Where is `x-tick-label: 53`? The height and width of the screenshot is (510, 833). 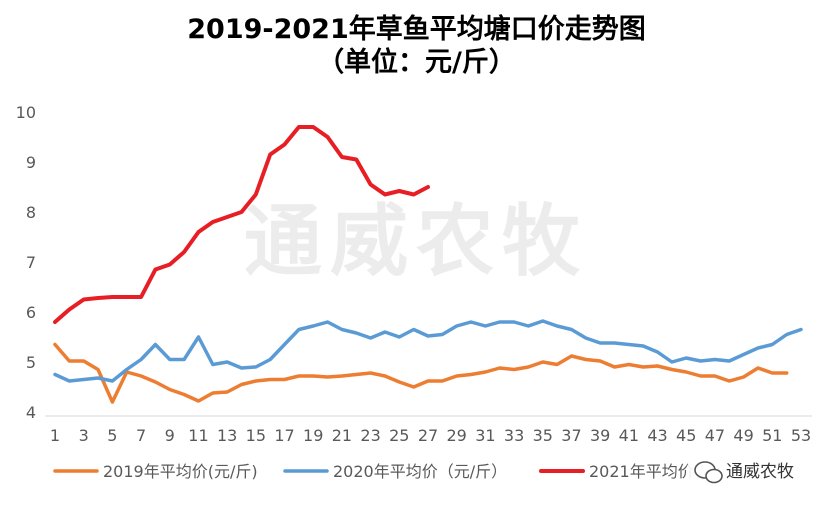
x-tick-label: 53 is located at coordinates (801, 435).